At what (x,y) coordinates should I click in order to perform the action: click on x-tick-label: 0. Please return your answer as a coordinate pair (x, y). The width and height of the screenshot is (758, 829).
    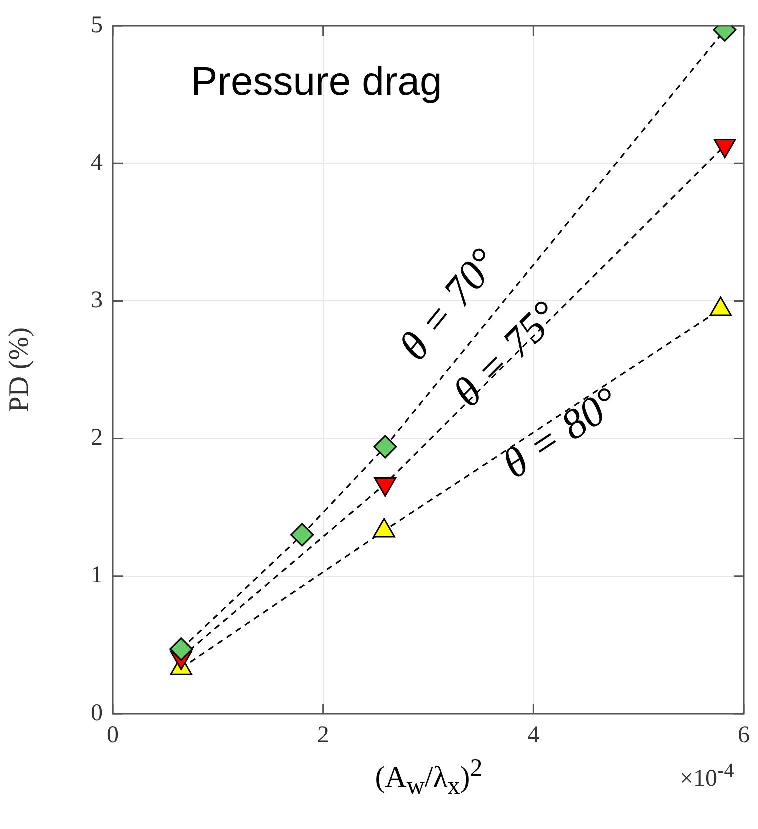
    Looking at the image, I should click on (113, 735).